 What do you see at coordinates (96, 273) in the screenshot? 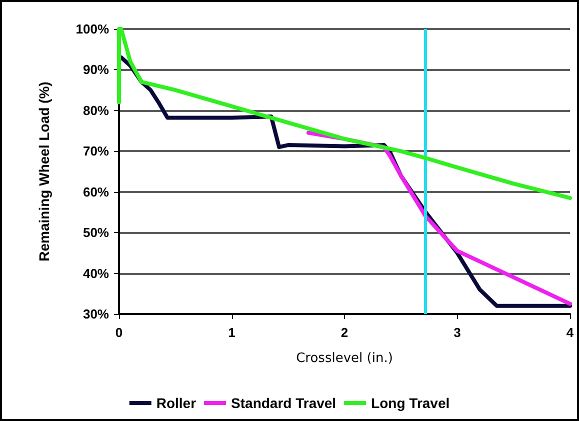
I see `y-tick-label: 40%` at bounding box center [96, 273].